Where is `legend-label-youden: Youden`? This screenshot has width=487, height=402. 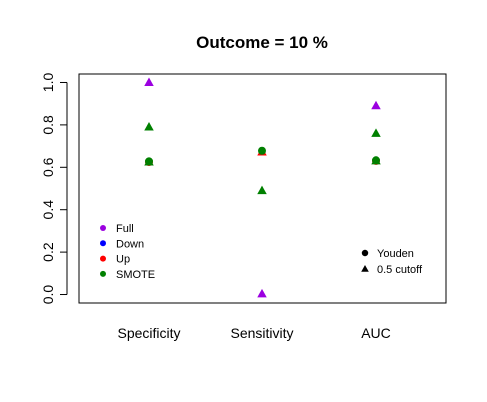
legend-label-youden: Youden is located at coordinates (395, 254).